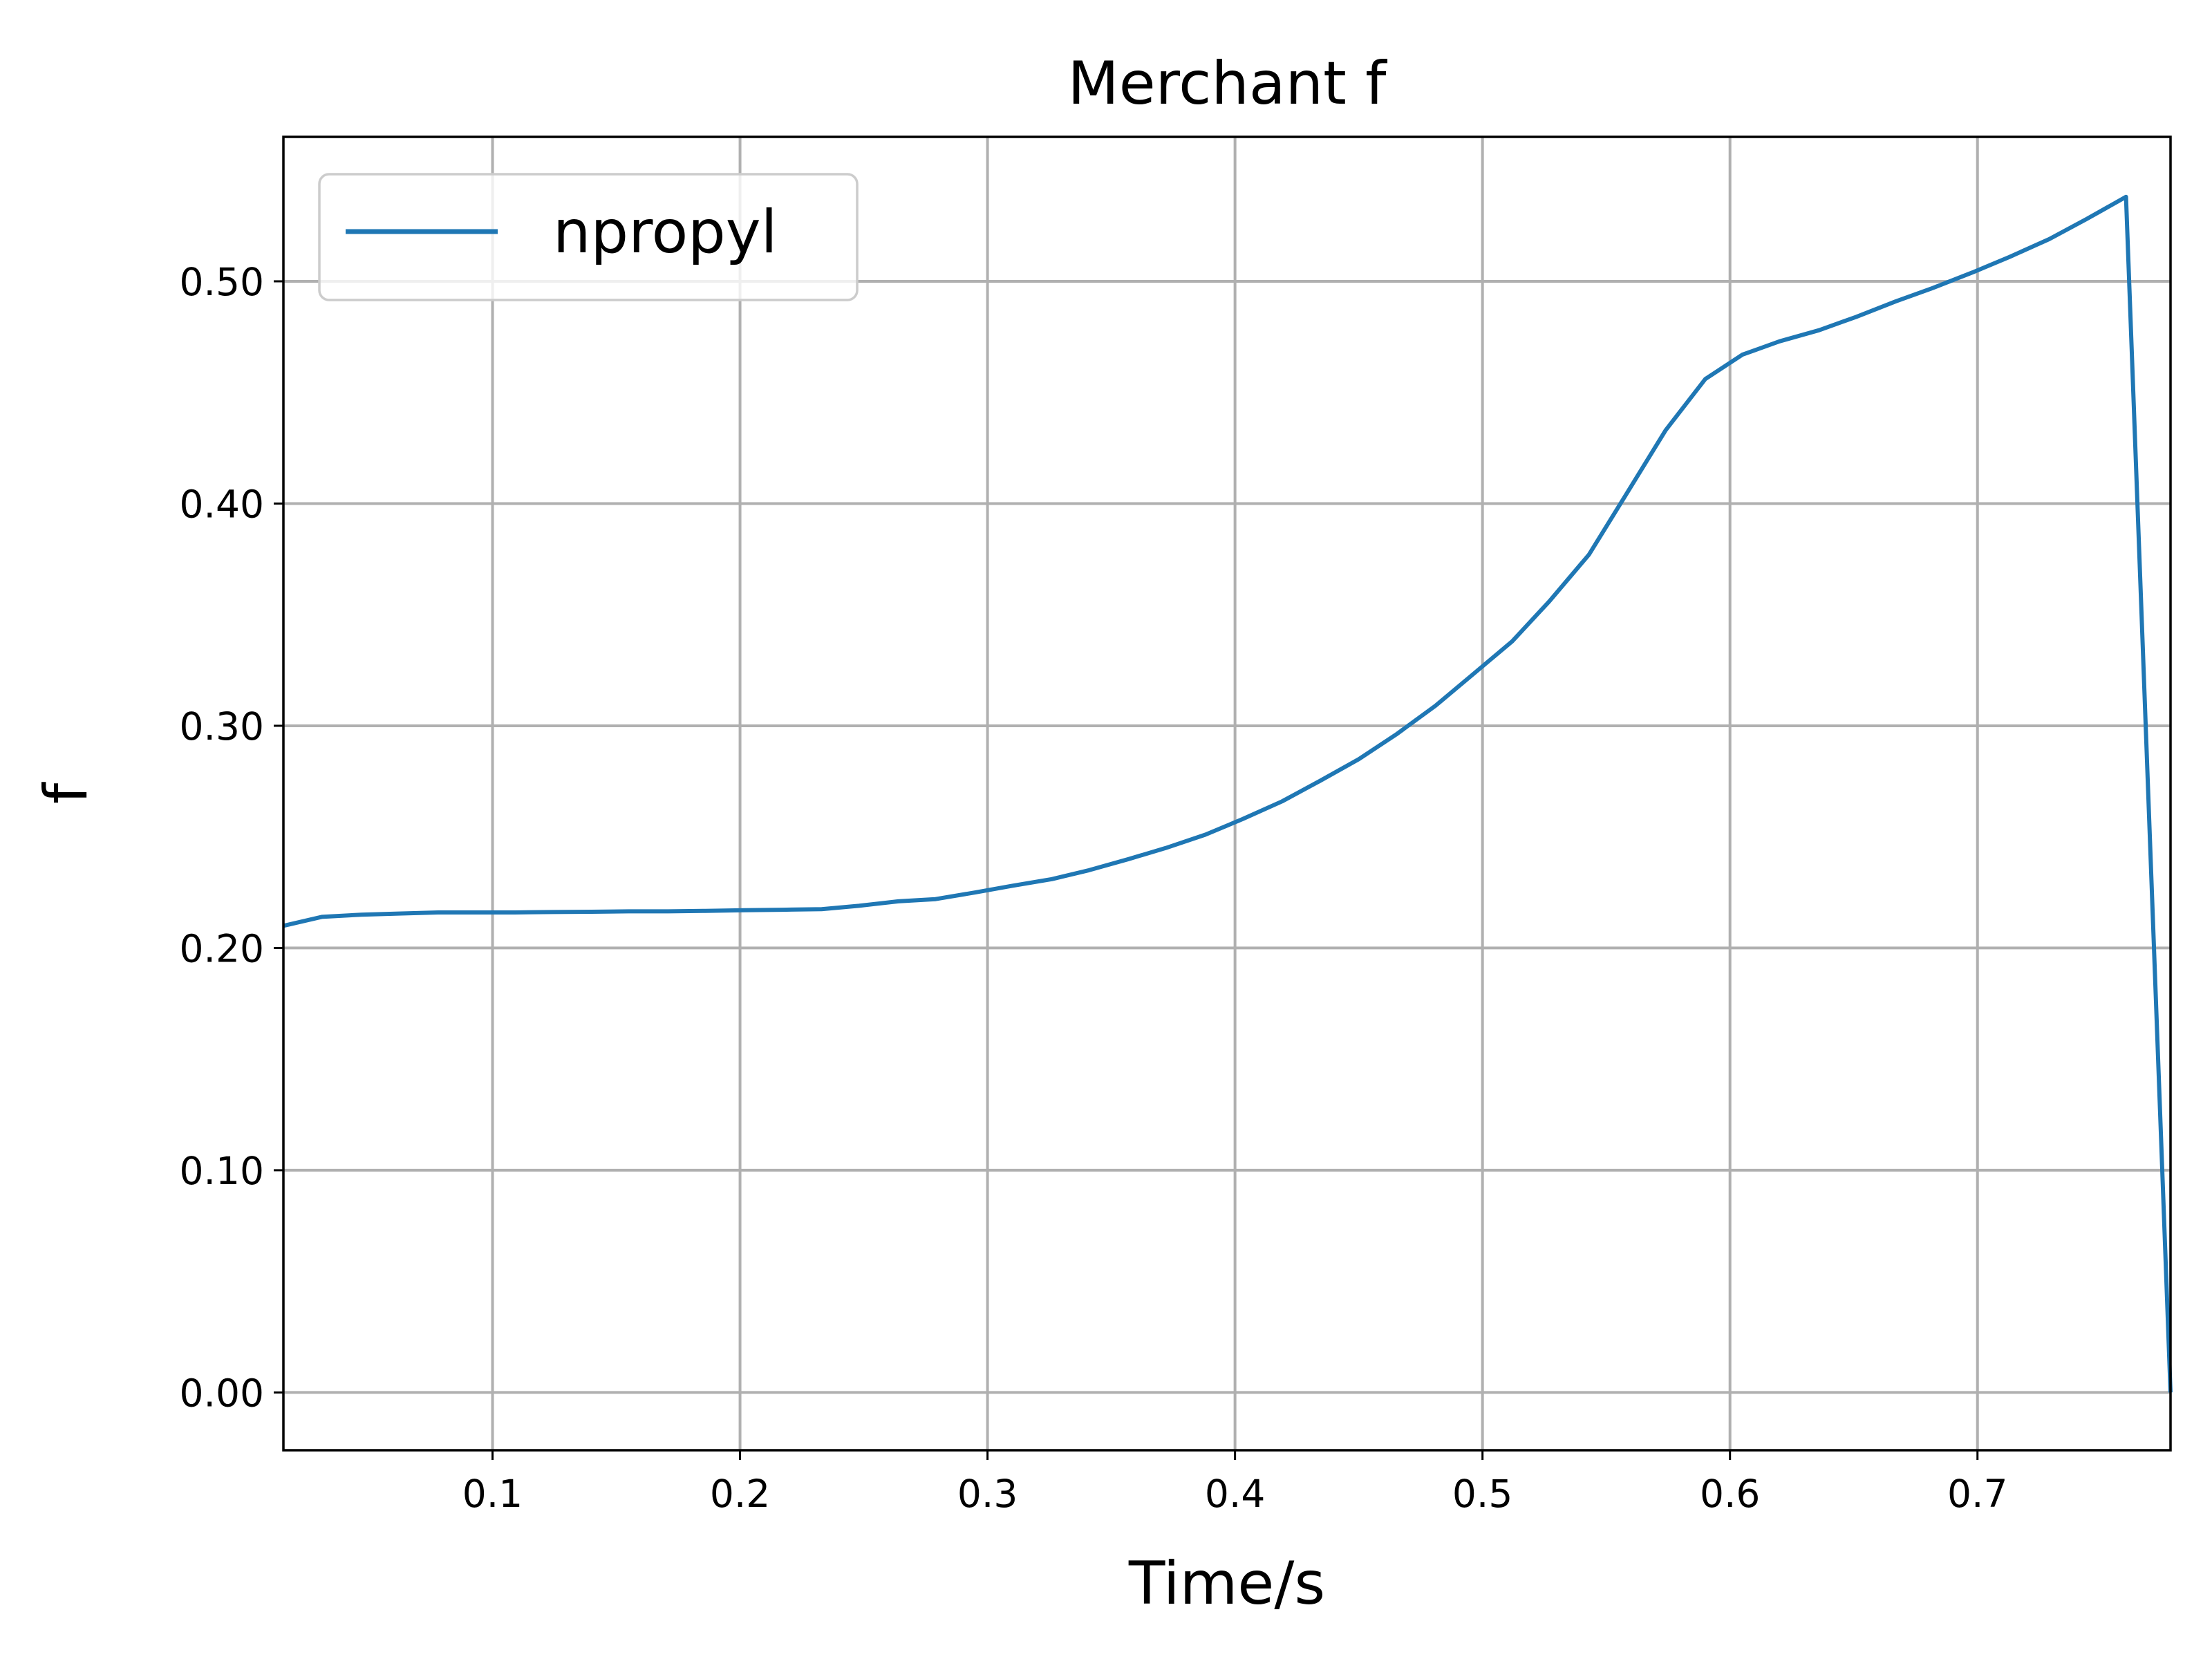 This screenshot has width=2212, height=1659. Describe the element at coordinates (988, 1494) in the screenshot. I see `x-tick-label: 0.3` at that location.